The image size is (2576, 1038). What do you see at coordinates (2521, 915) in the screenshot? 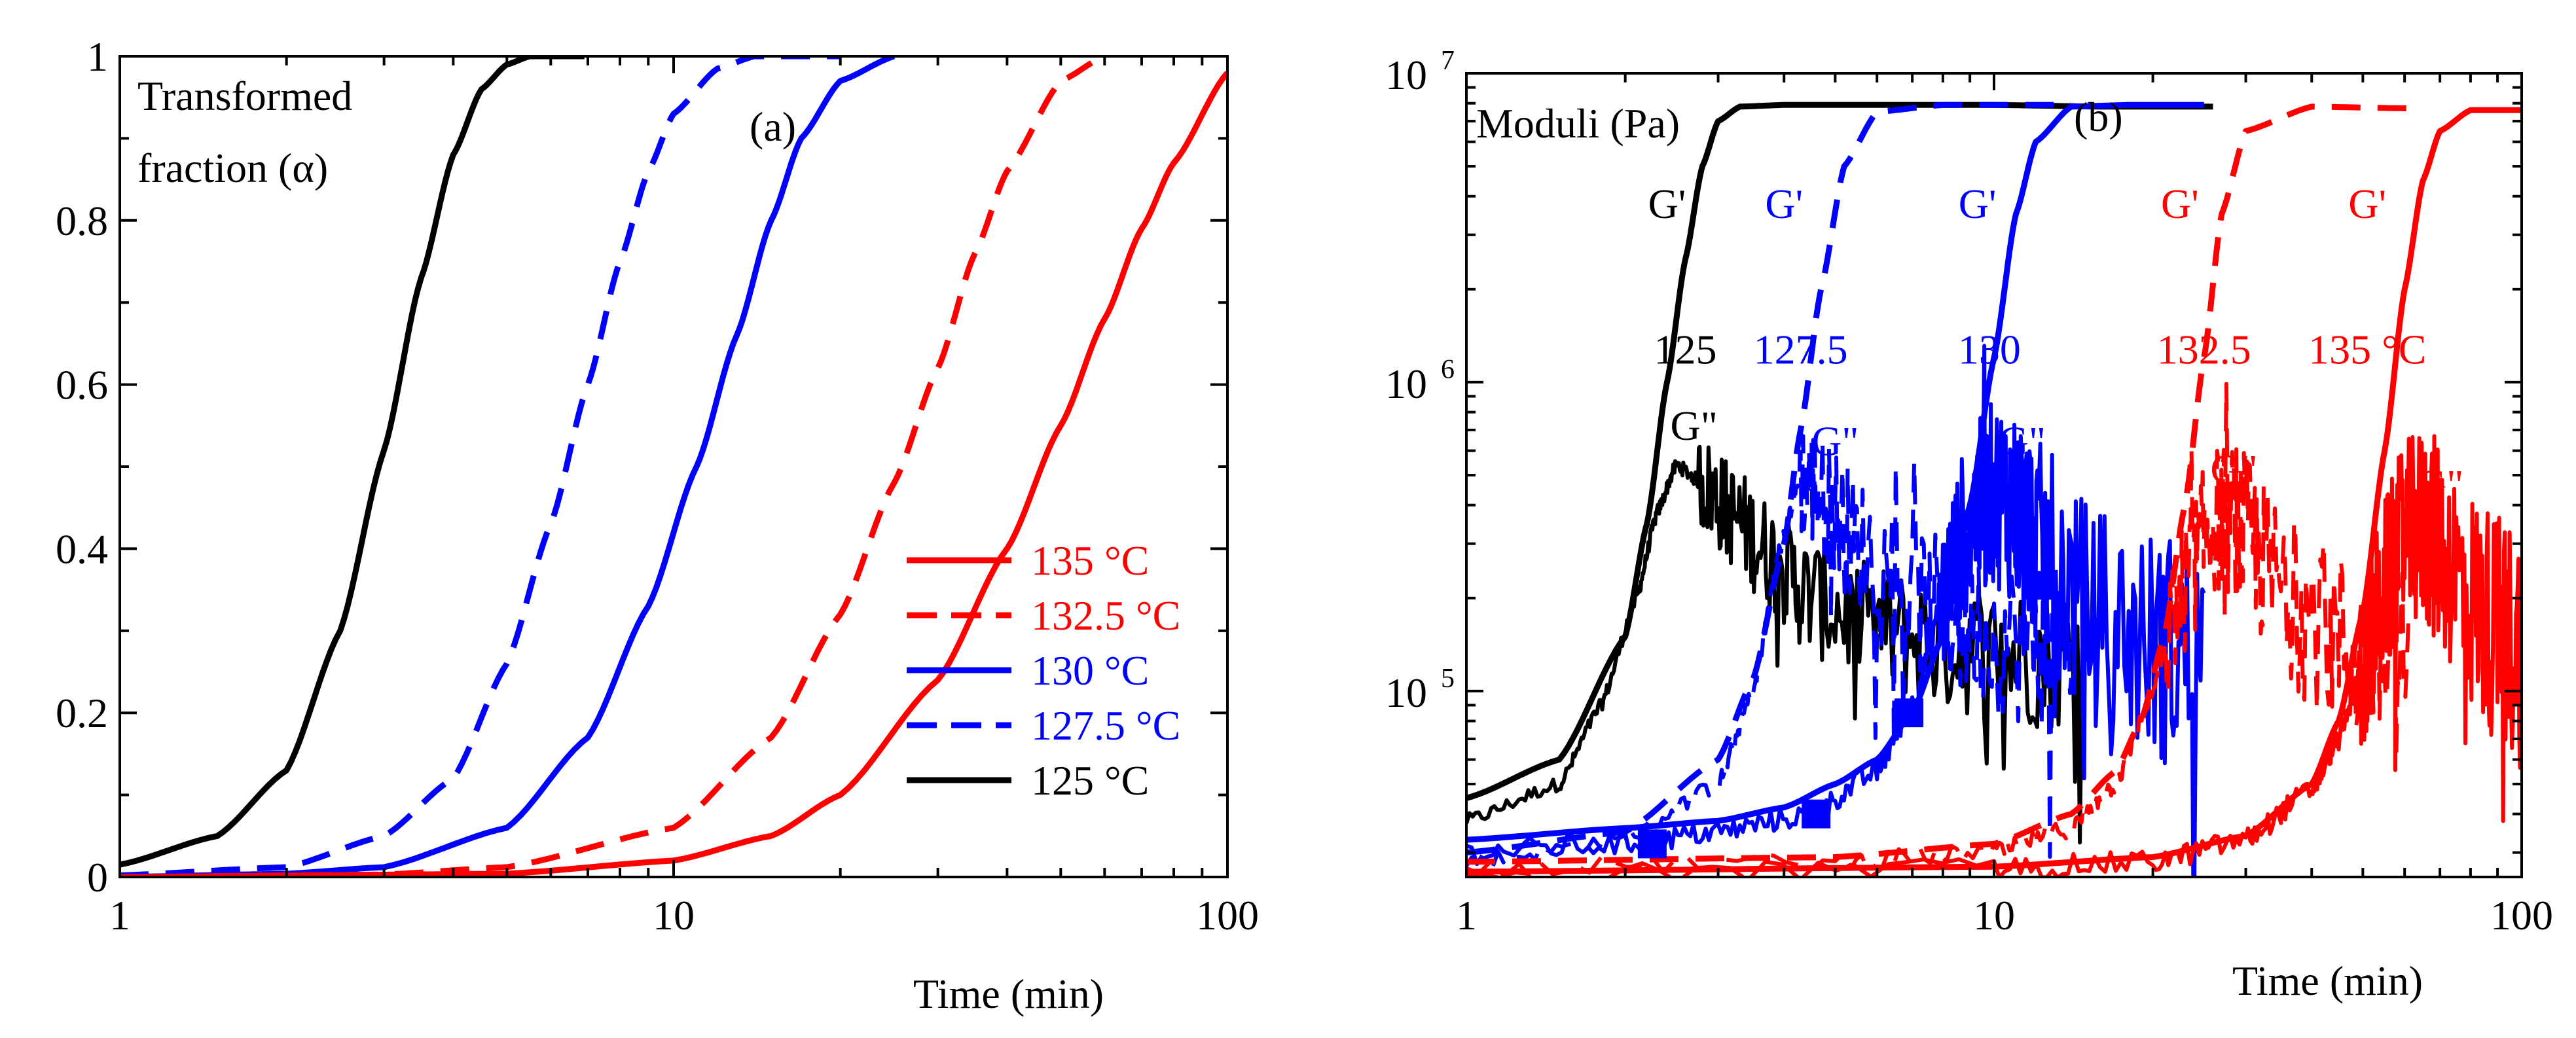
I see `x-tick-label-b: 100` at bounding box center [2521, 915].